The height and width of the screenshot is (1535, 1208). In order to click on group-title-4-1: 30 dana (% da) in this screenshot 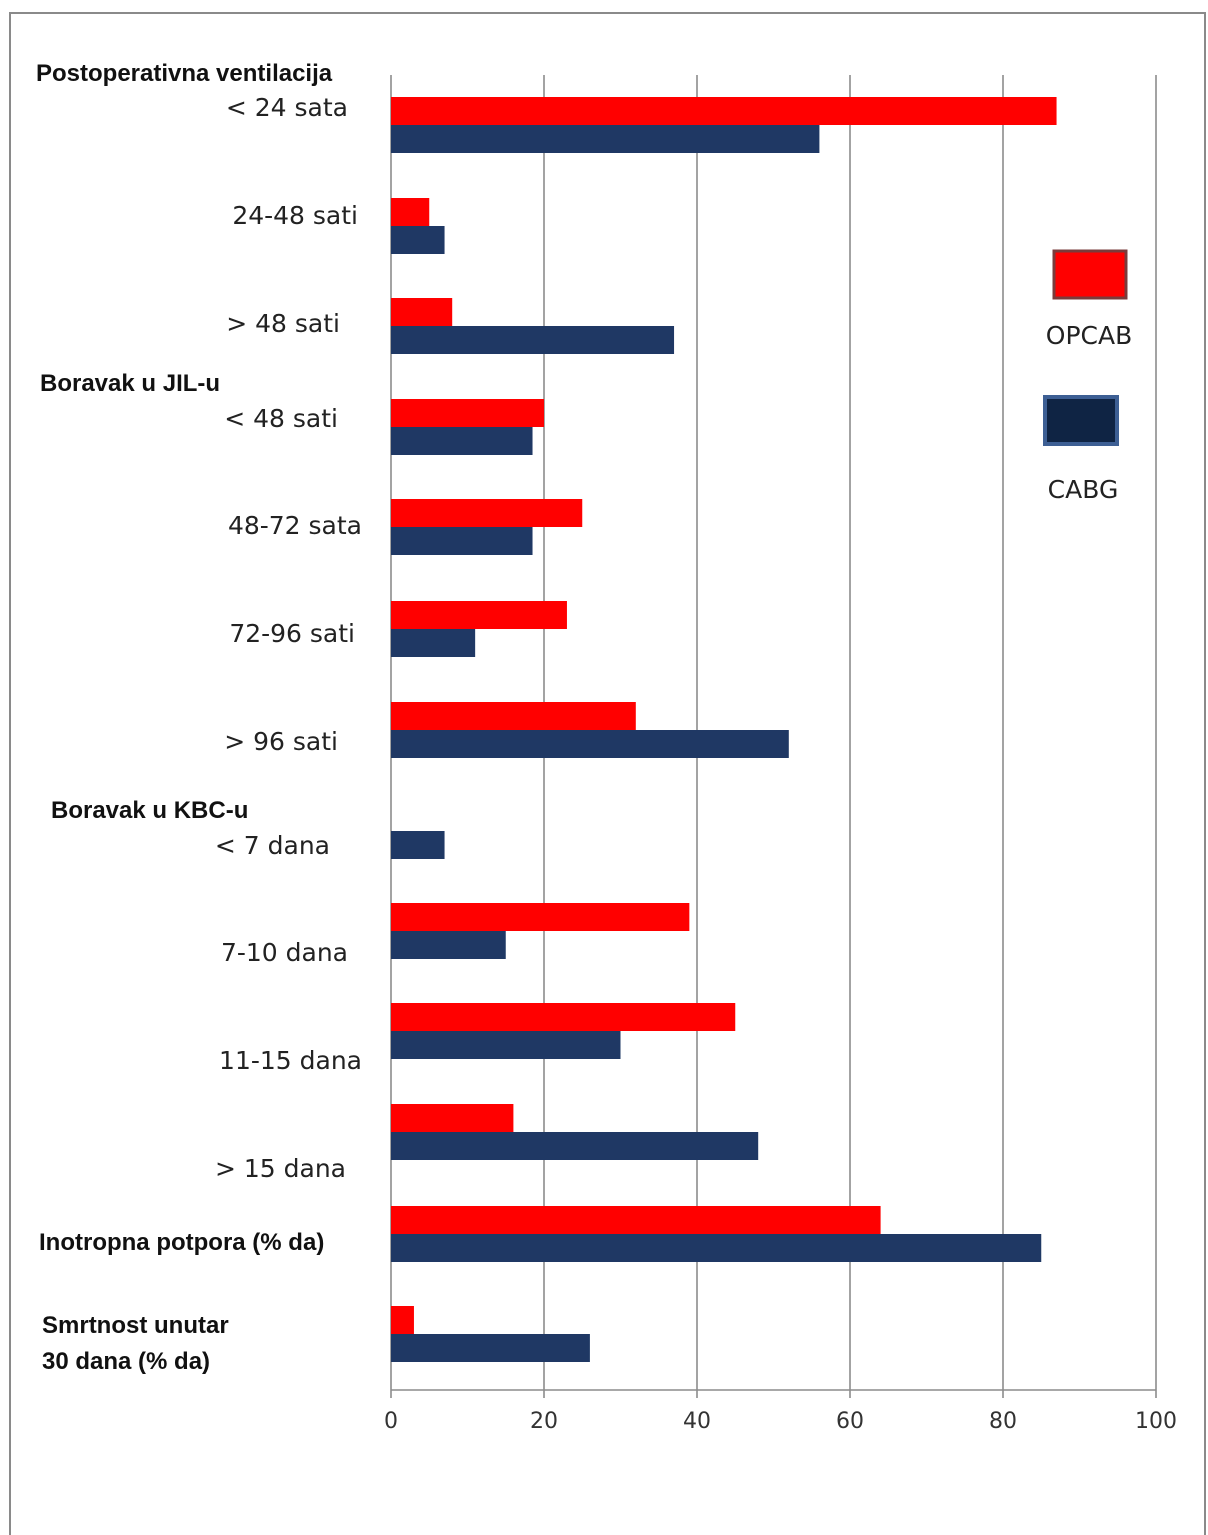, I will do `click(126, 1361)`.